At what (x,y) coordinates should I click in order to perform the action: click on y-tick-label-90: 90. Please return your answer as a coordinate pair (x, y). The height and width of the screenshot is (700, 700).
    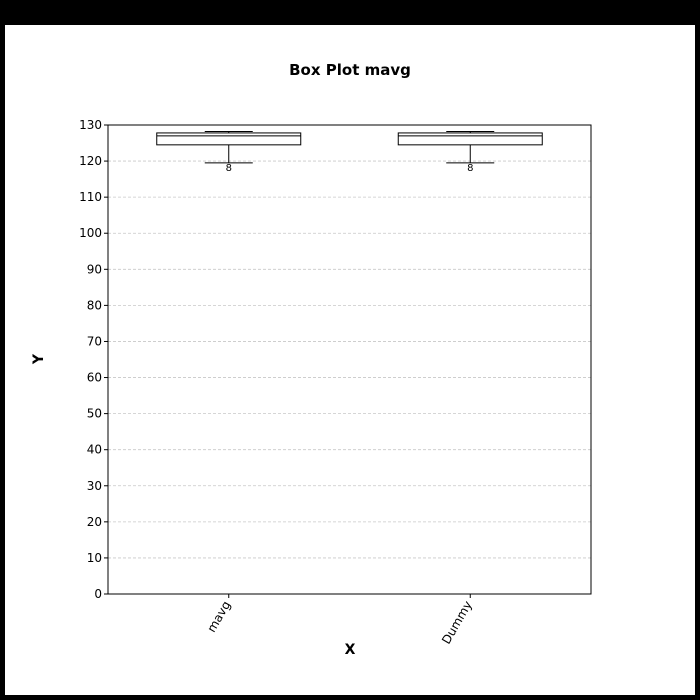
    Looking at the image, I should click on (94, 269).